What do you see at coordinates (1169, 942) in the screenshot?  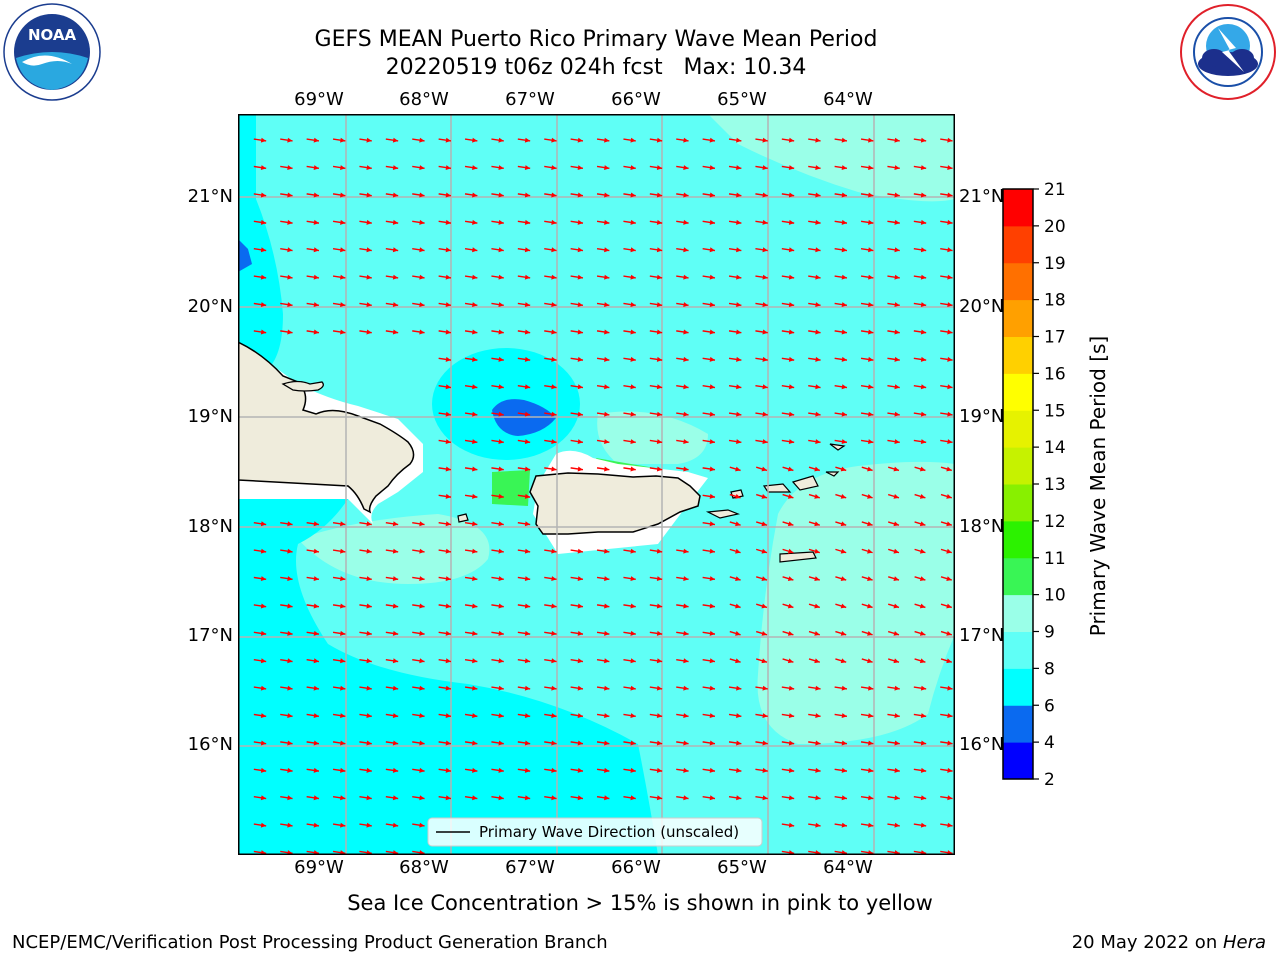 I see `footer-right-date: 20 May 2022 on Hera` at bounding box center [1169, 942].